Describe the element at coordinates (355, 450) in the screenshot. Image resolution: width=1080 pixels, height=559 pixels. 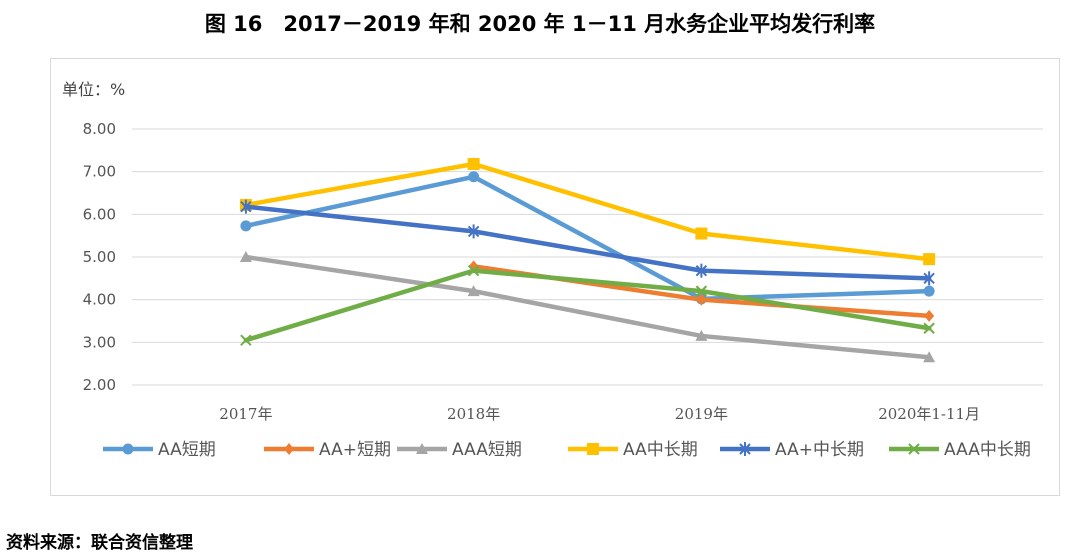
I see `legend-label: AA+短期` at that location.